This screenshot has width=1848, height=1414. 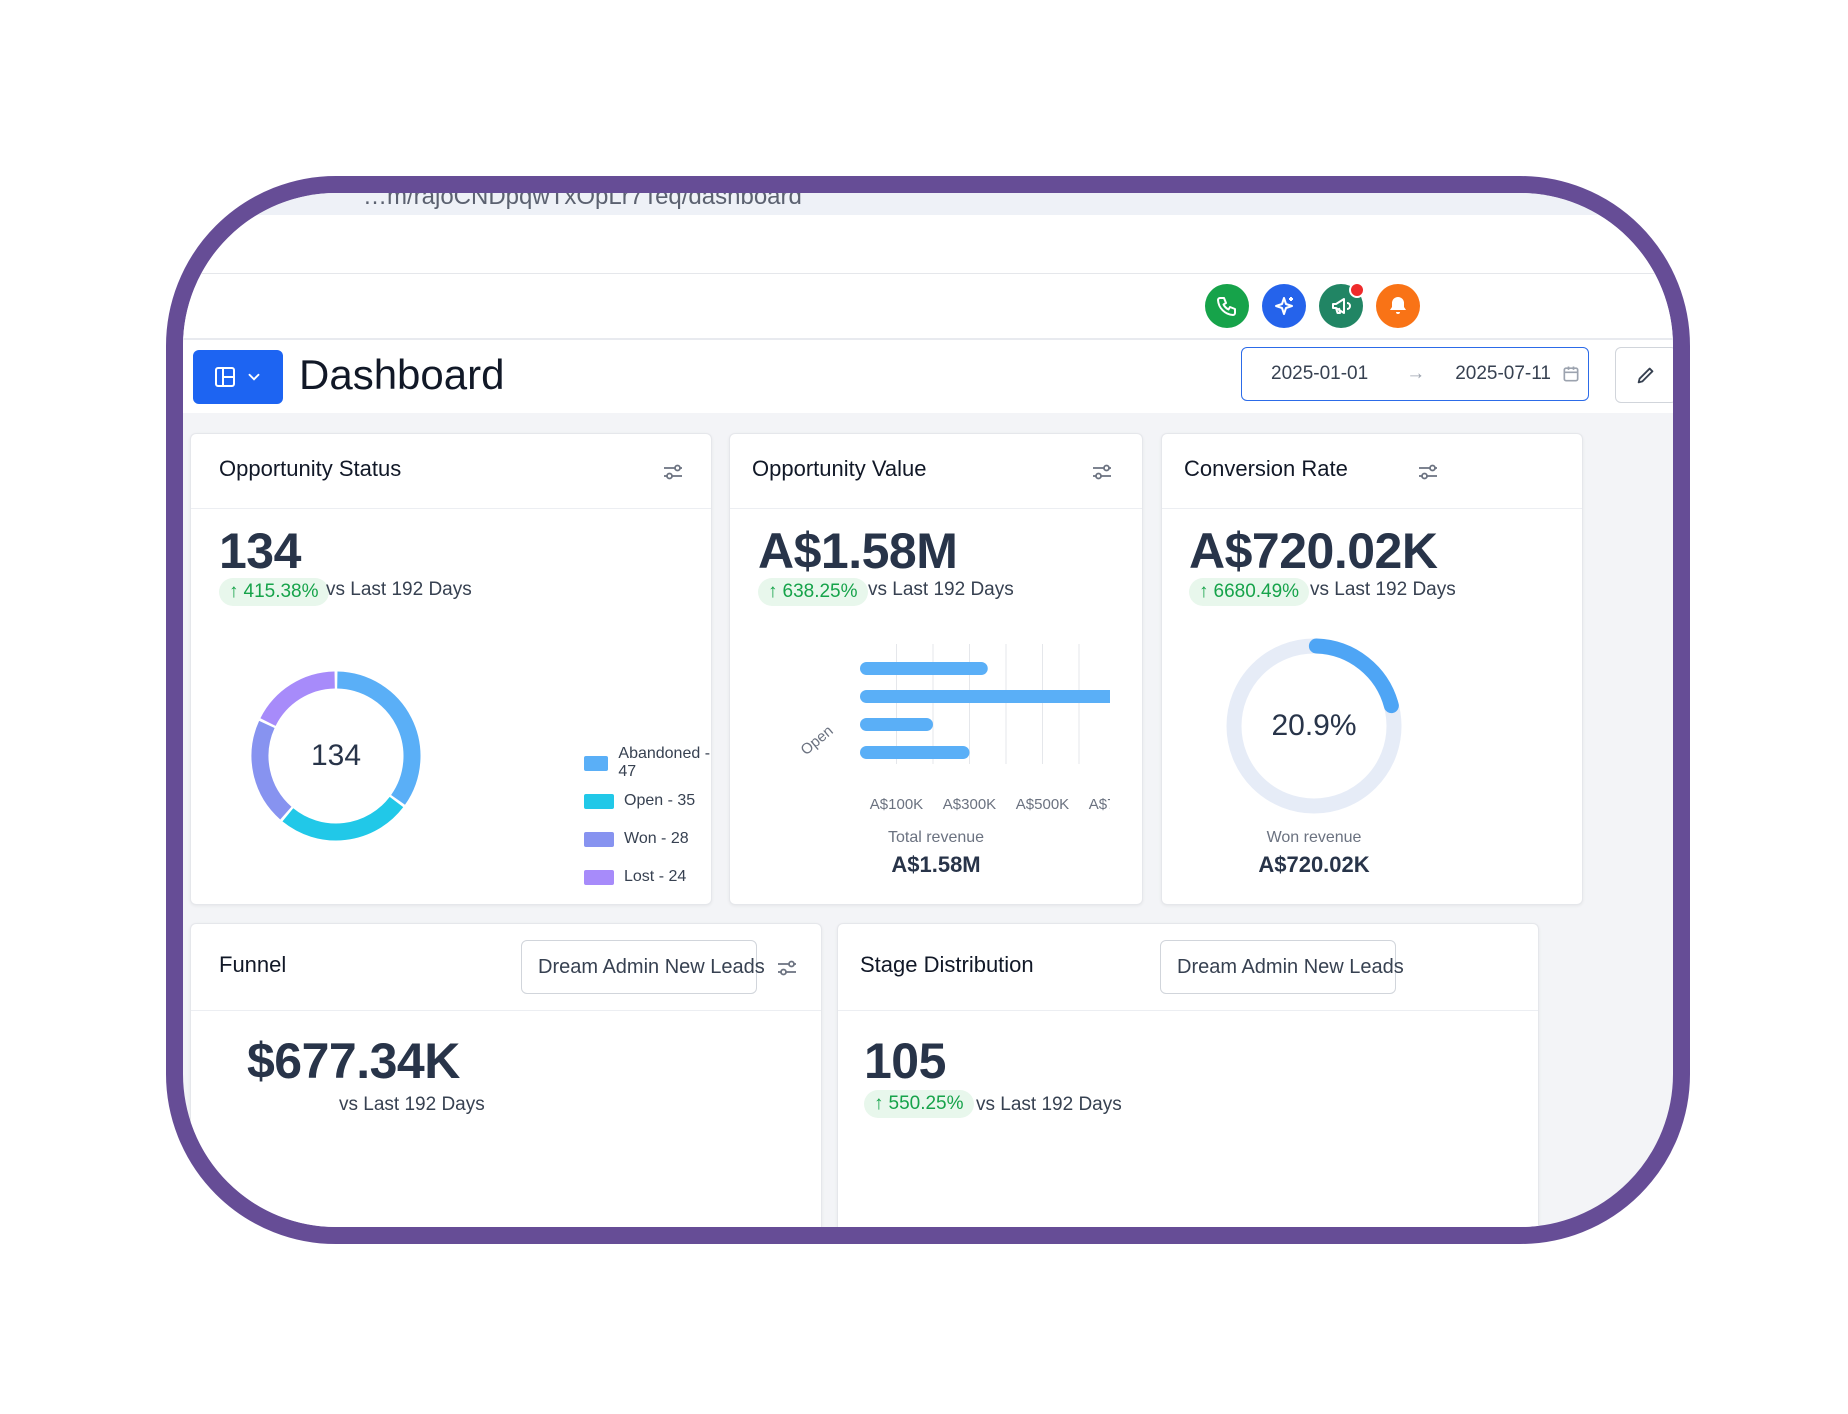 I want to click on chart-legend: Abandoned - 47 Open - 35 Won - 28 Lost - 24, so click(x=647, y=820).